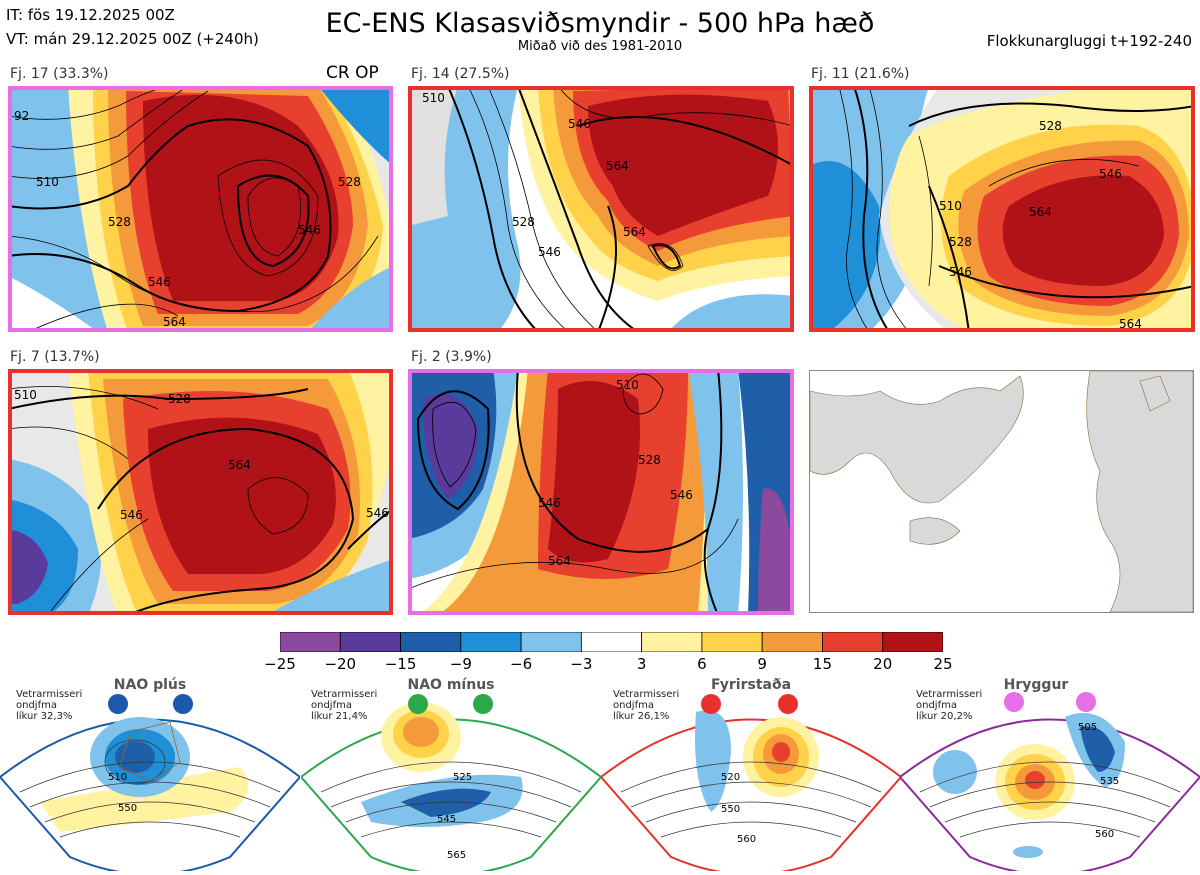  What do you see at coordinates (451, 685) in the screenshot?
I see `regime-name: NAO mínus` at bounding box center [451, 685].